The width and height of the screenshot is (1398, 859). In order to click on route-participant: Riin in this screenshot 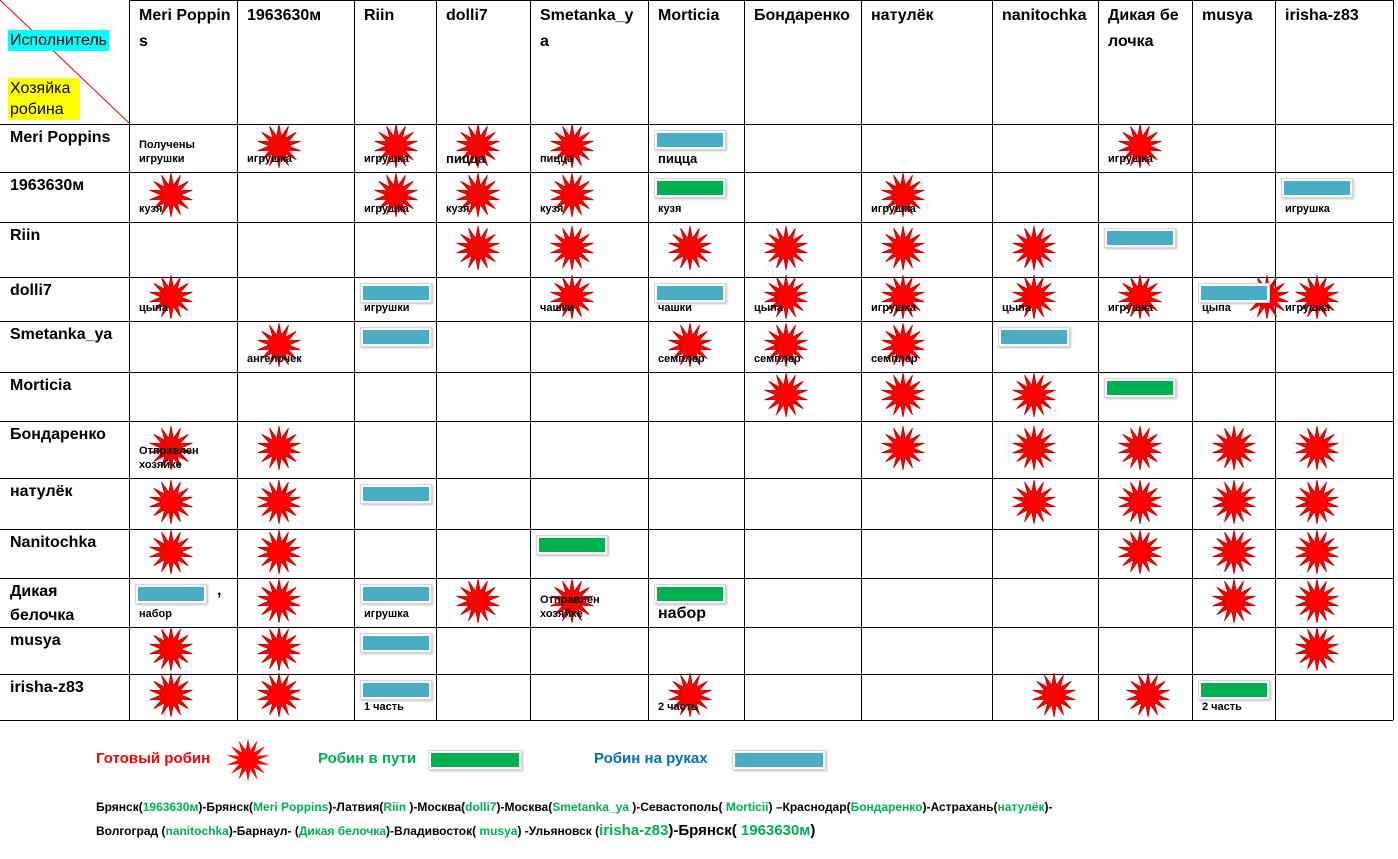, I will do `click(396, 807)`.